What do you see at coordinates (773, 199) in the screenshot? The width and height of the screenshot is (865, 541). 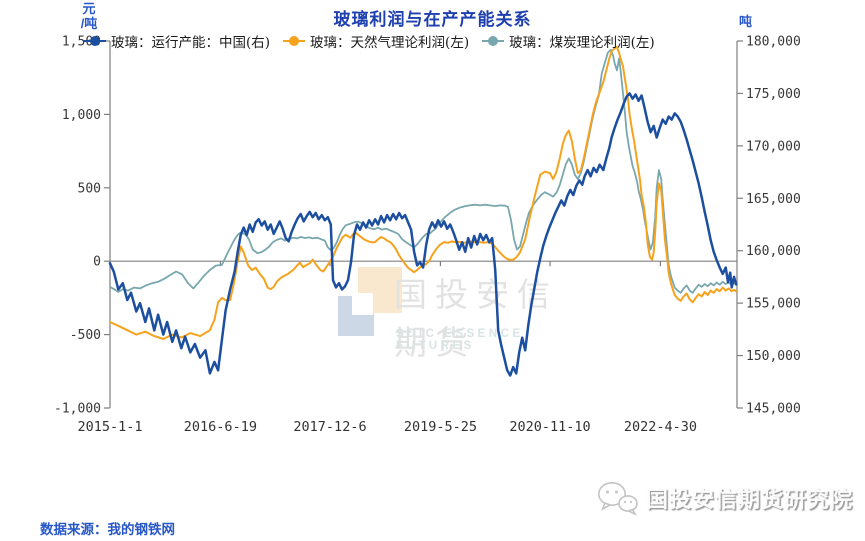 I see `right-axis-tick-label: 165,000` at bounding box center [773, 199].